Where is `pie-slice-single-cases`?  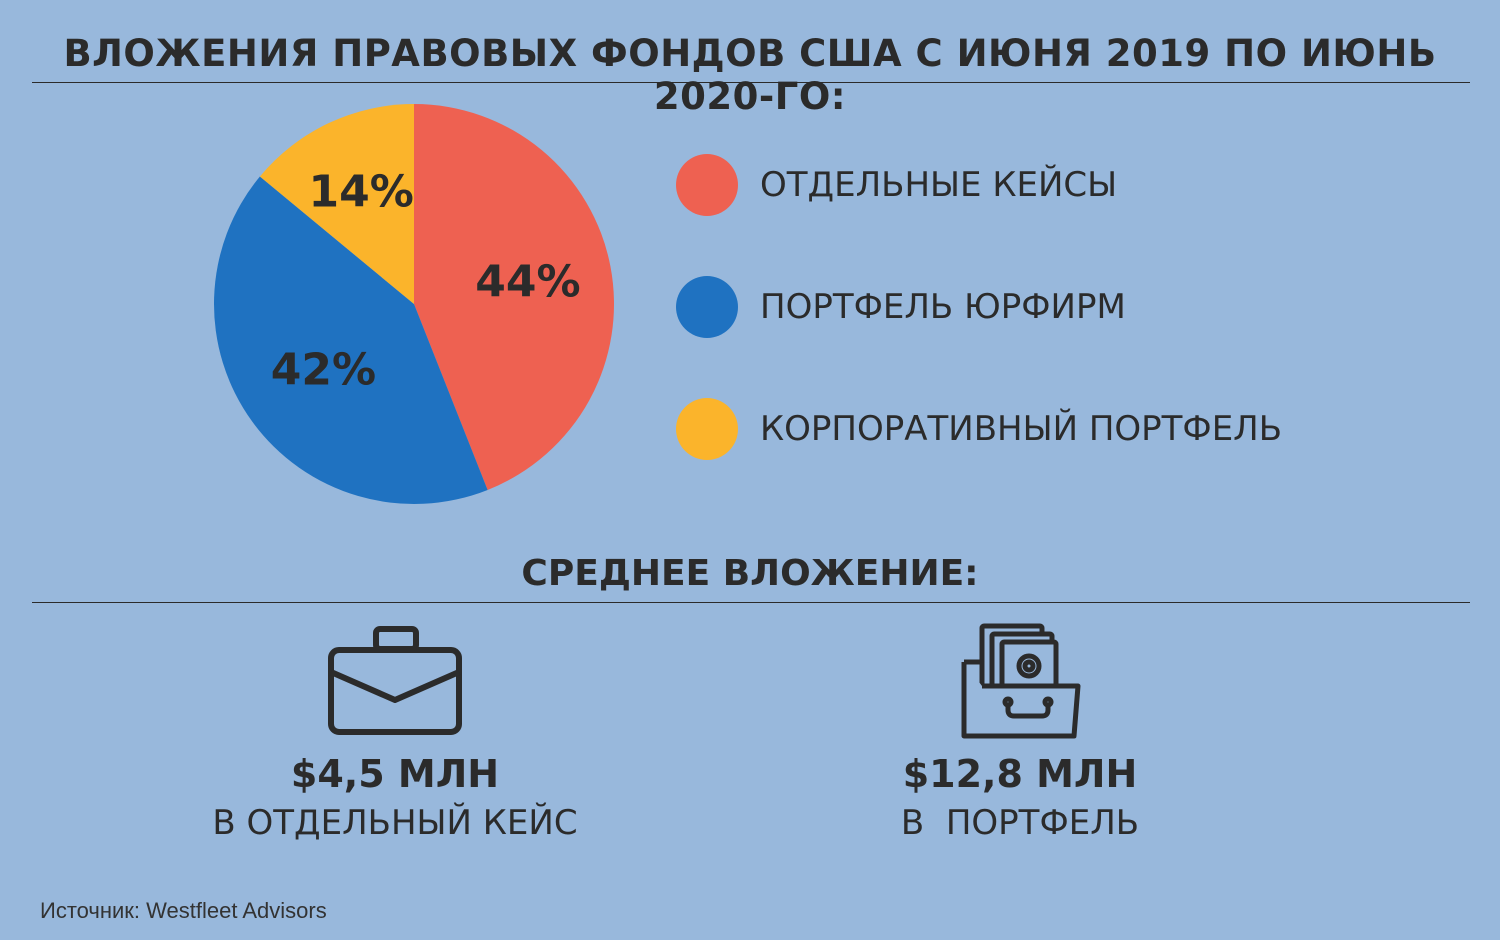
pie-slice-single-cases is located at coordinates (514, 297).